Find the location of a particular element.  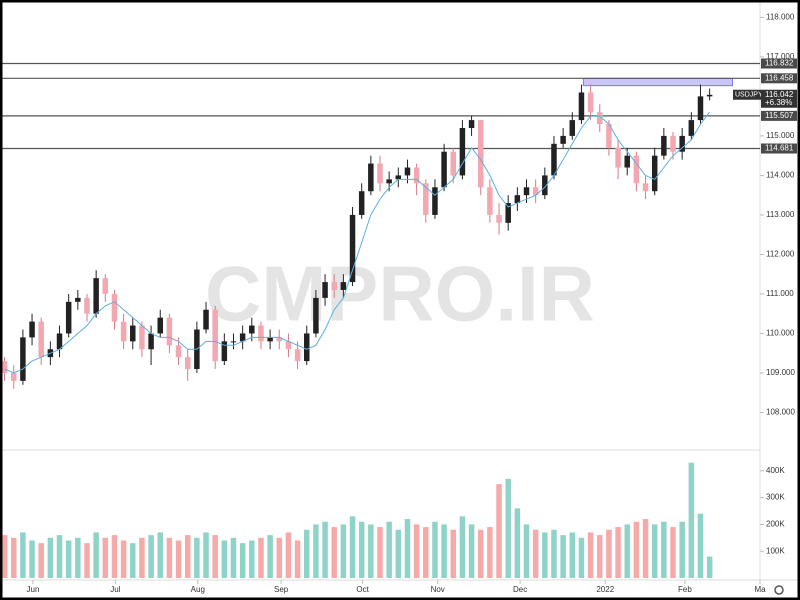

y-tick-label: 110.000 is located at coordinates (780, 333).